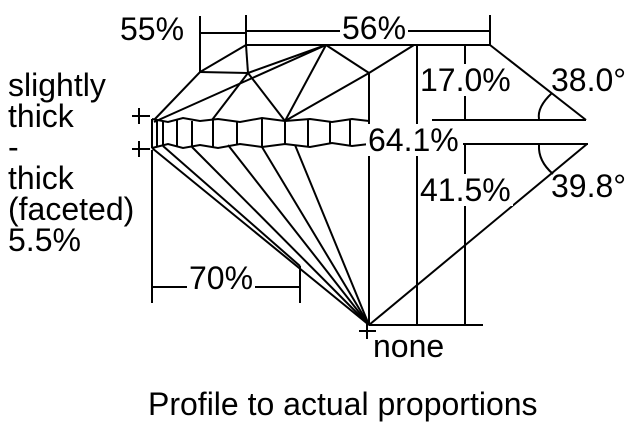  Describe the element at coordinates (152, 29) in the screenshot. I see `star-length-label: 55%` at that location.